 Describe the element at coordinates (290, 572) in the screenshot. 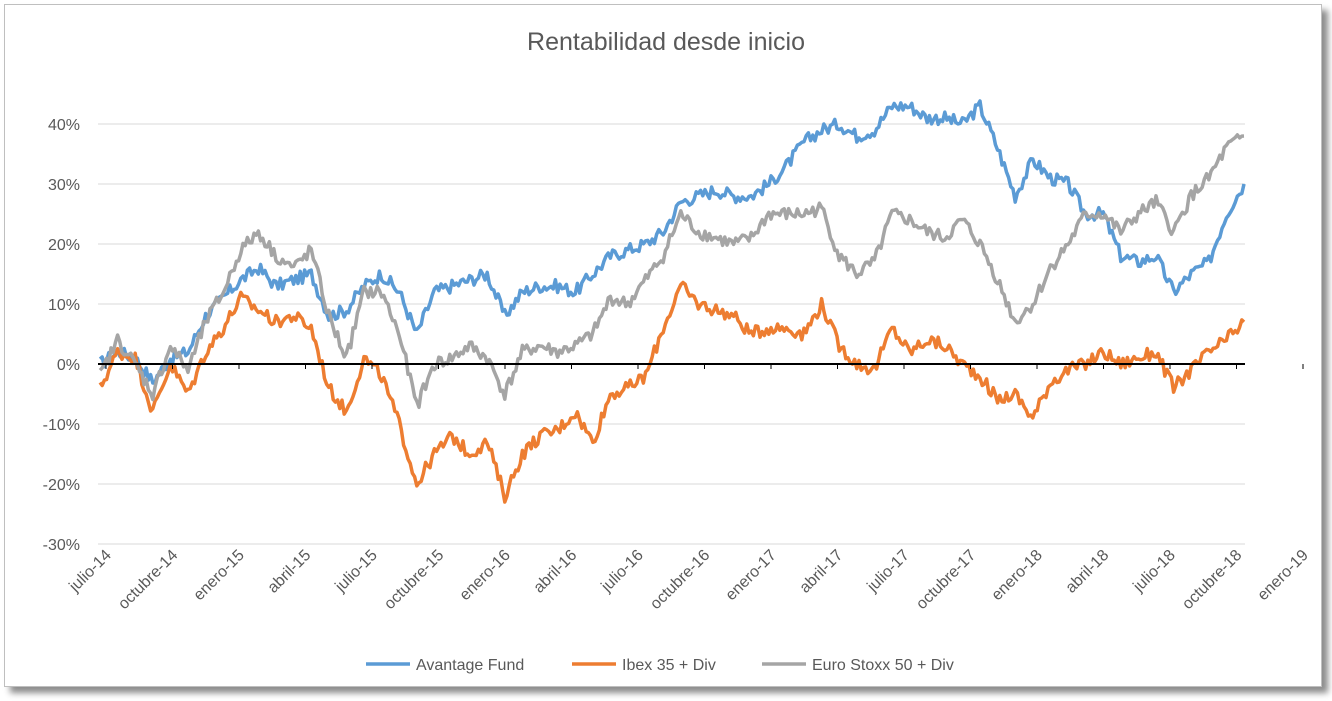

I see `x-tick-label: abril-15` at that location.